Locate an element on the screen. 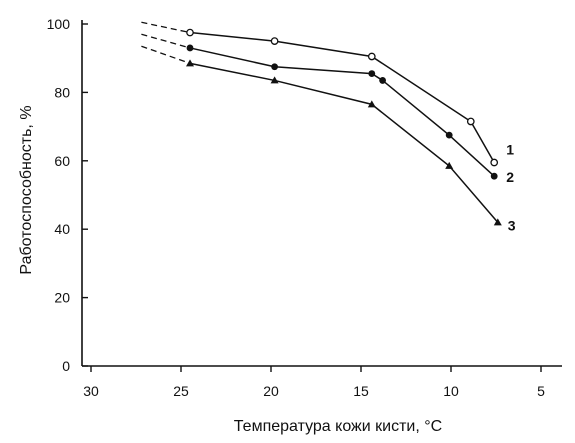  x-axis-title: Температура кожи кисти, °С is located at coordinates (338, 426).